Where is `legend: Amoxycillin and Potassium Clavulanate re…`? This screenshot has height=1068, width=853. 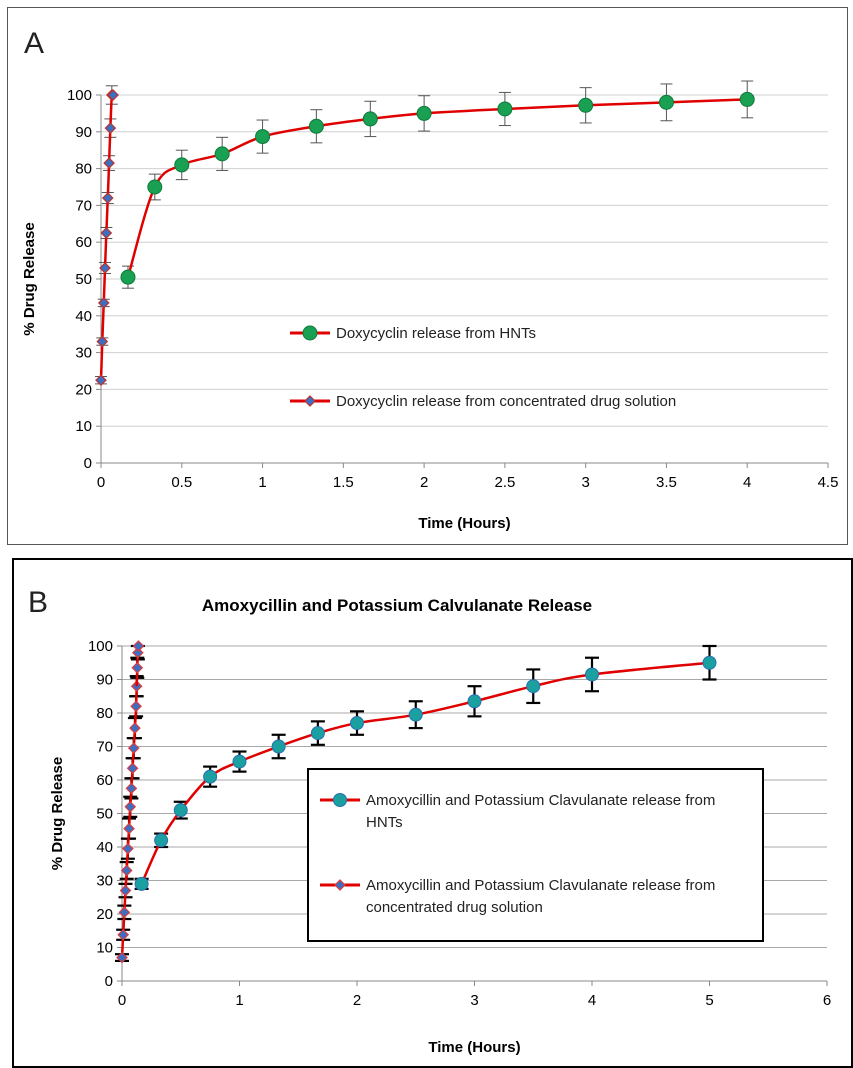
legend: Amoxycillin and Potassium Clavulanate re… is located at coordinates (535, 855).